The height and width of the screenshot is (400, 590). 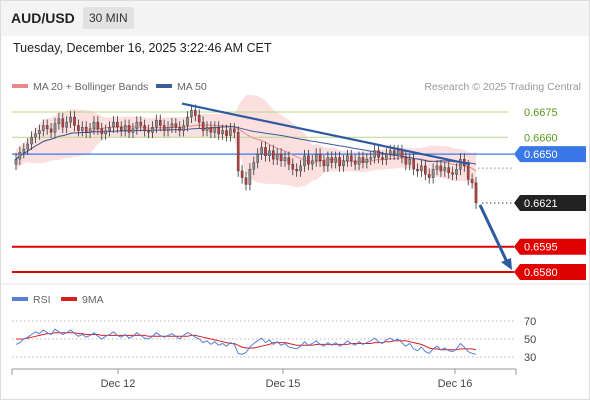 What do you see at coordinates (541, 248) in the screenshot?
I see `support-label-4: 0.6595` at bounding box center [541, 248].